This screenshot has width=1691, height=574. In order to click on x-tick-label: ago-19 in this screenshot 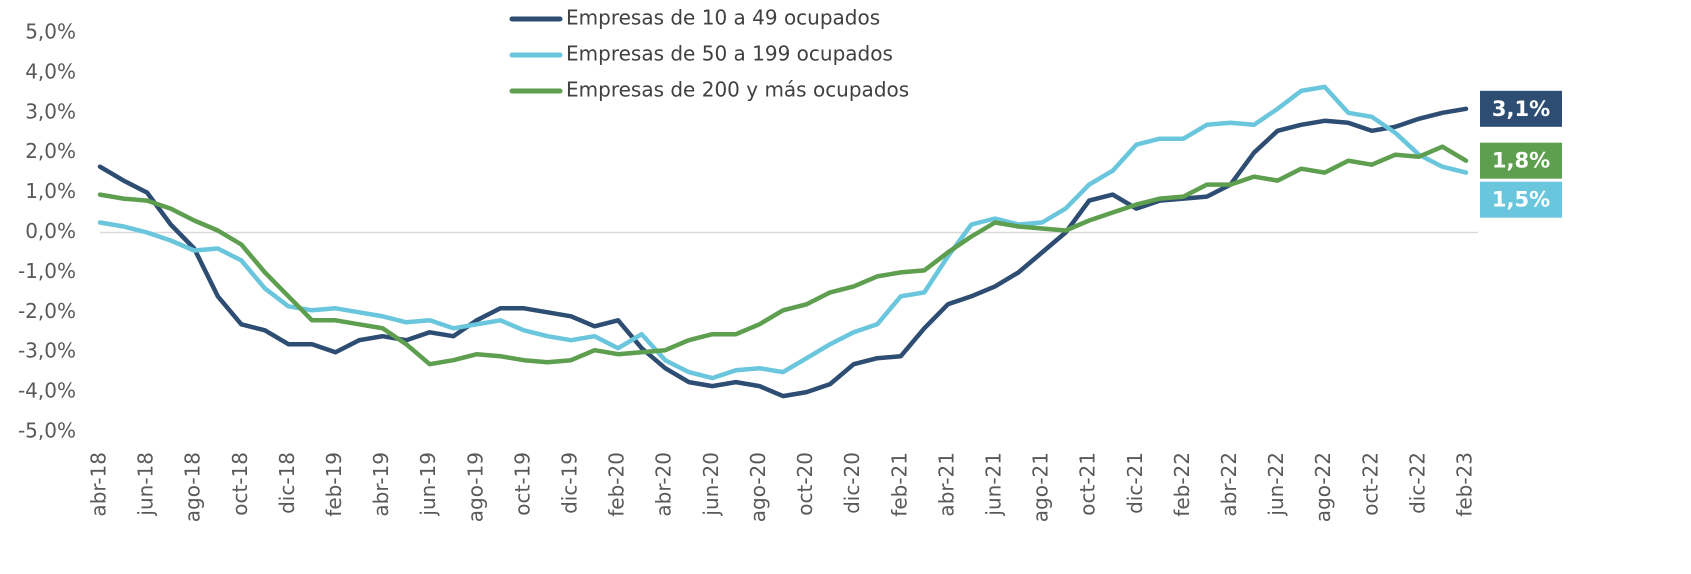, I will do `click(475, 487)`.